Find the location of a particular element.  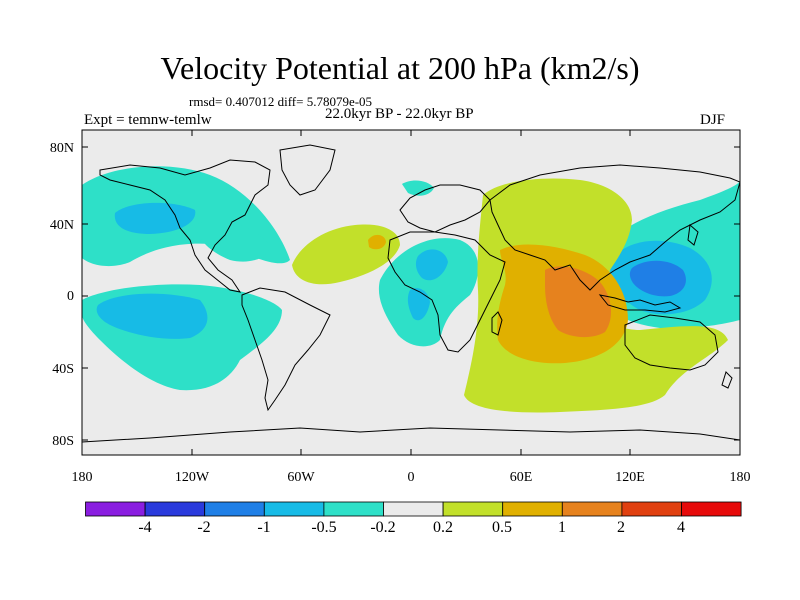

coast-japan is located at coordinates (693, 235).